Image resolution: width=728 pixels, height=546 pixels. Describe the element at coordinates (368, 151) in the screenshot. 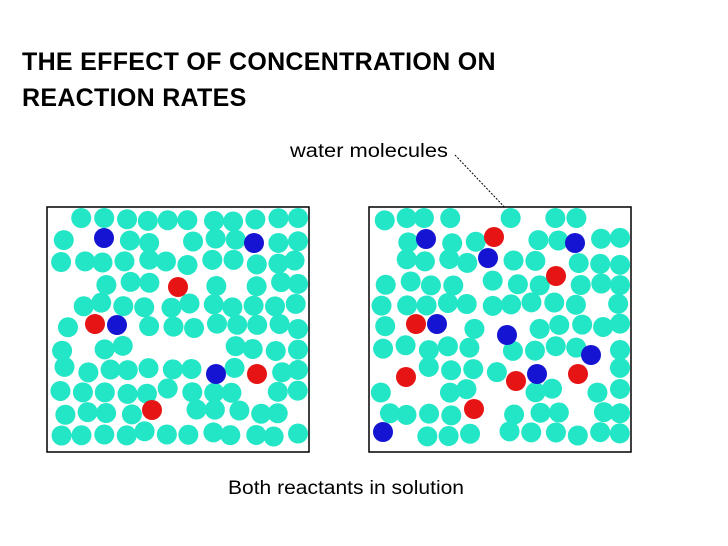

I see `water-label: water molecules` at that location.